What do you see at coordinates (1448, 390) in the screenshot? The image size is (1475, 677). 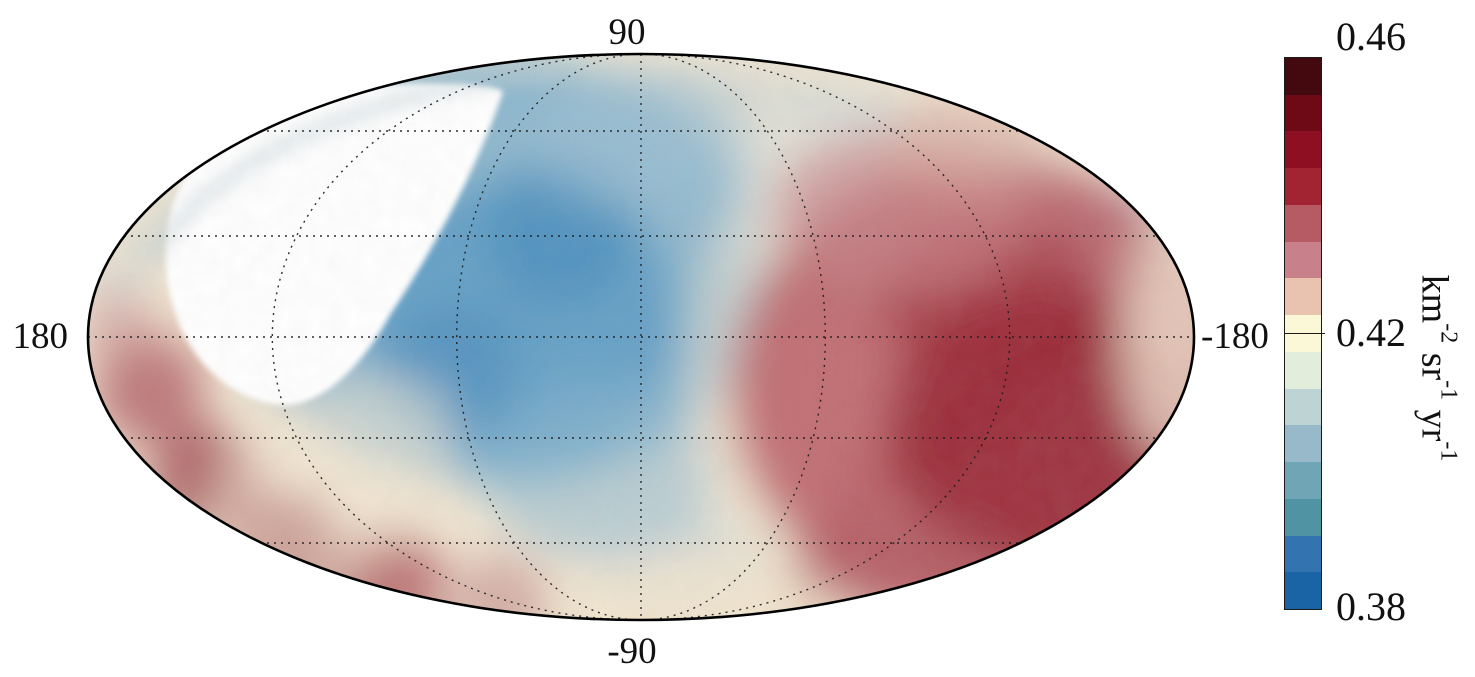 I see `unit-sr-exponent: -1` at bounding box center [1448, 390].